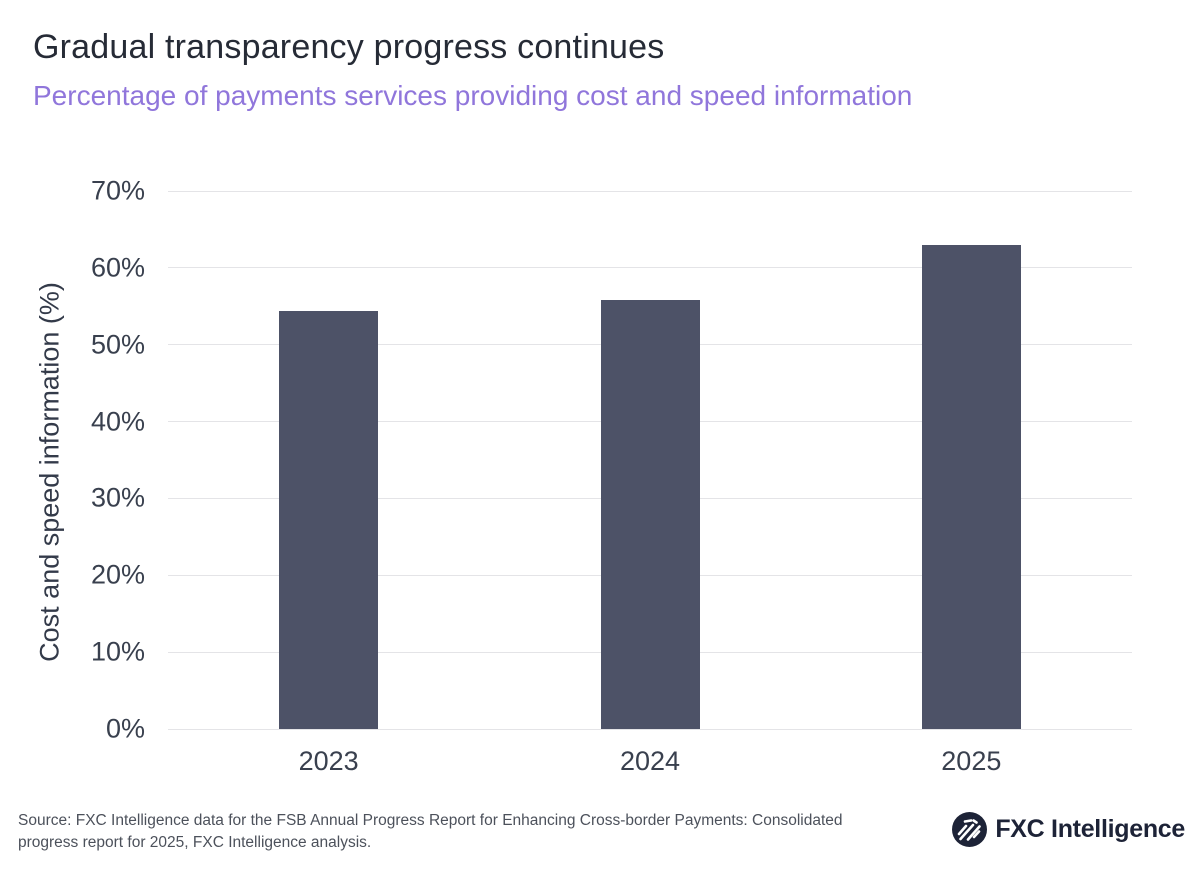 The height and width of the screenshot is (875, 1200). Describe the element at coordinates (117, 651) in the screenshot. I see `y-tick-label-10: 10%` at that location.